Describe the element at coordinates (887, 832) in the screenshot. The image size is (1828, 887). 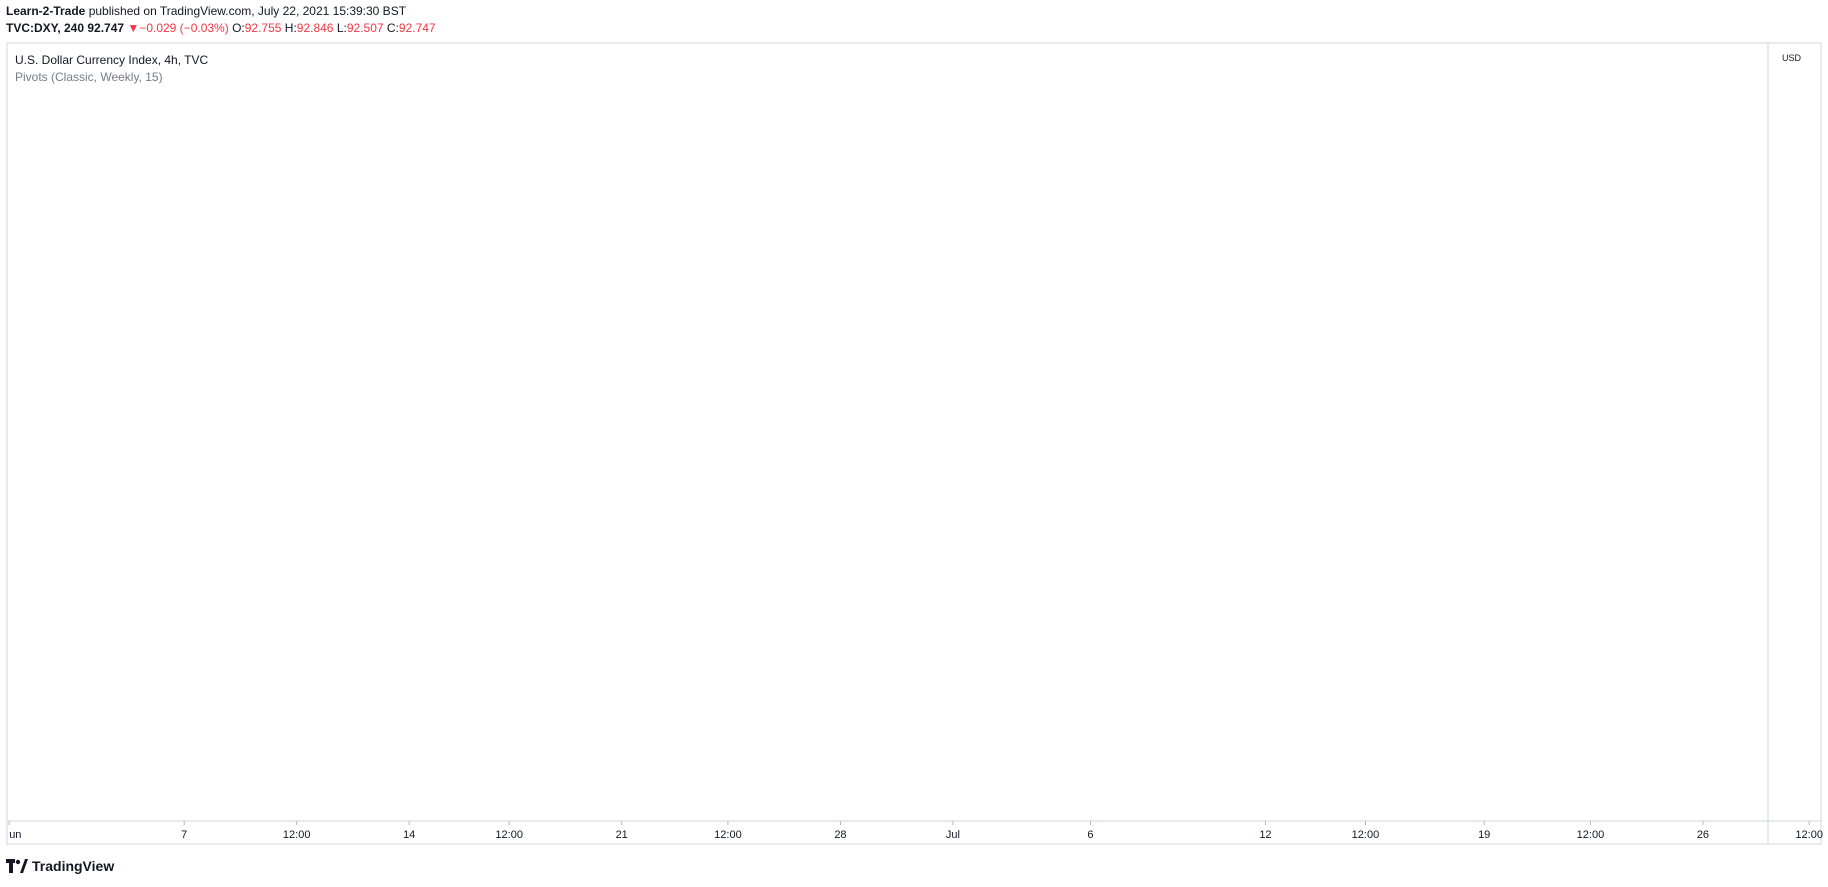
I see `time-axis` at that location.